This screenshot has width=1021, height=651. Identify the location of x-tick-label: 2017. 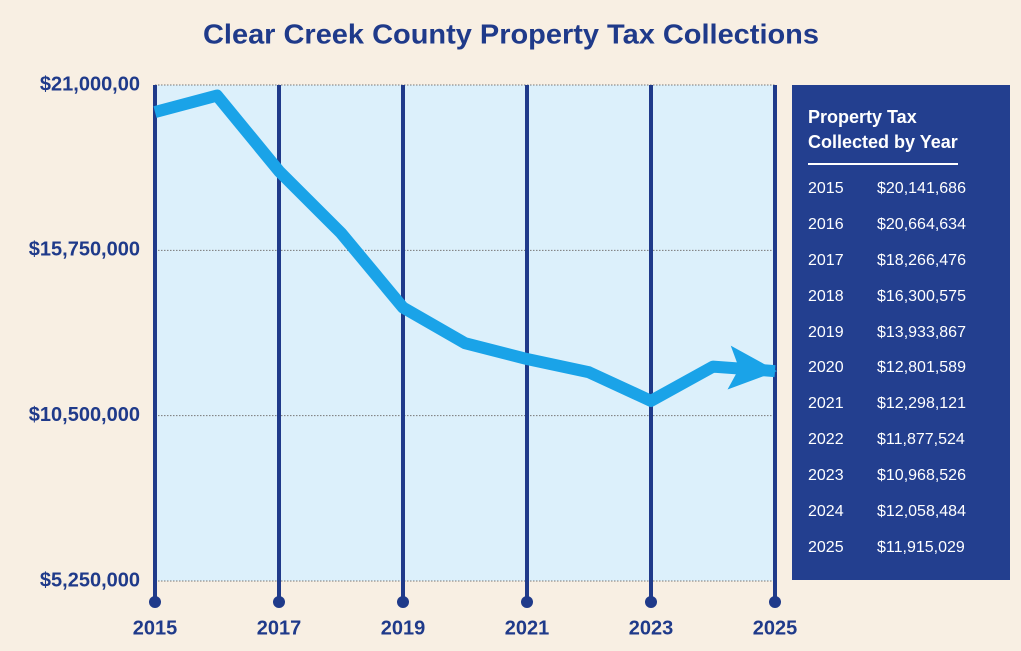
(279, 628).